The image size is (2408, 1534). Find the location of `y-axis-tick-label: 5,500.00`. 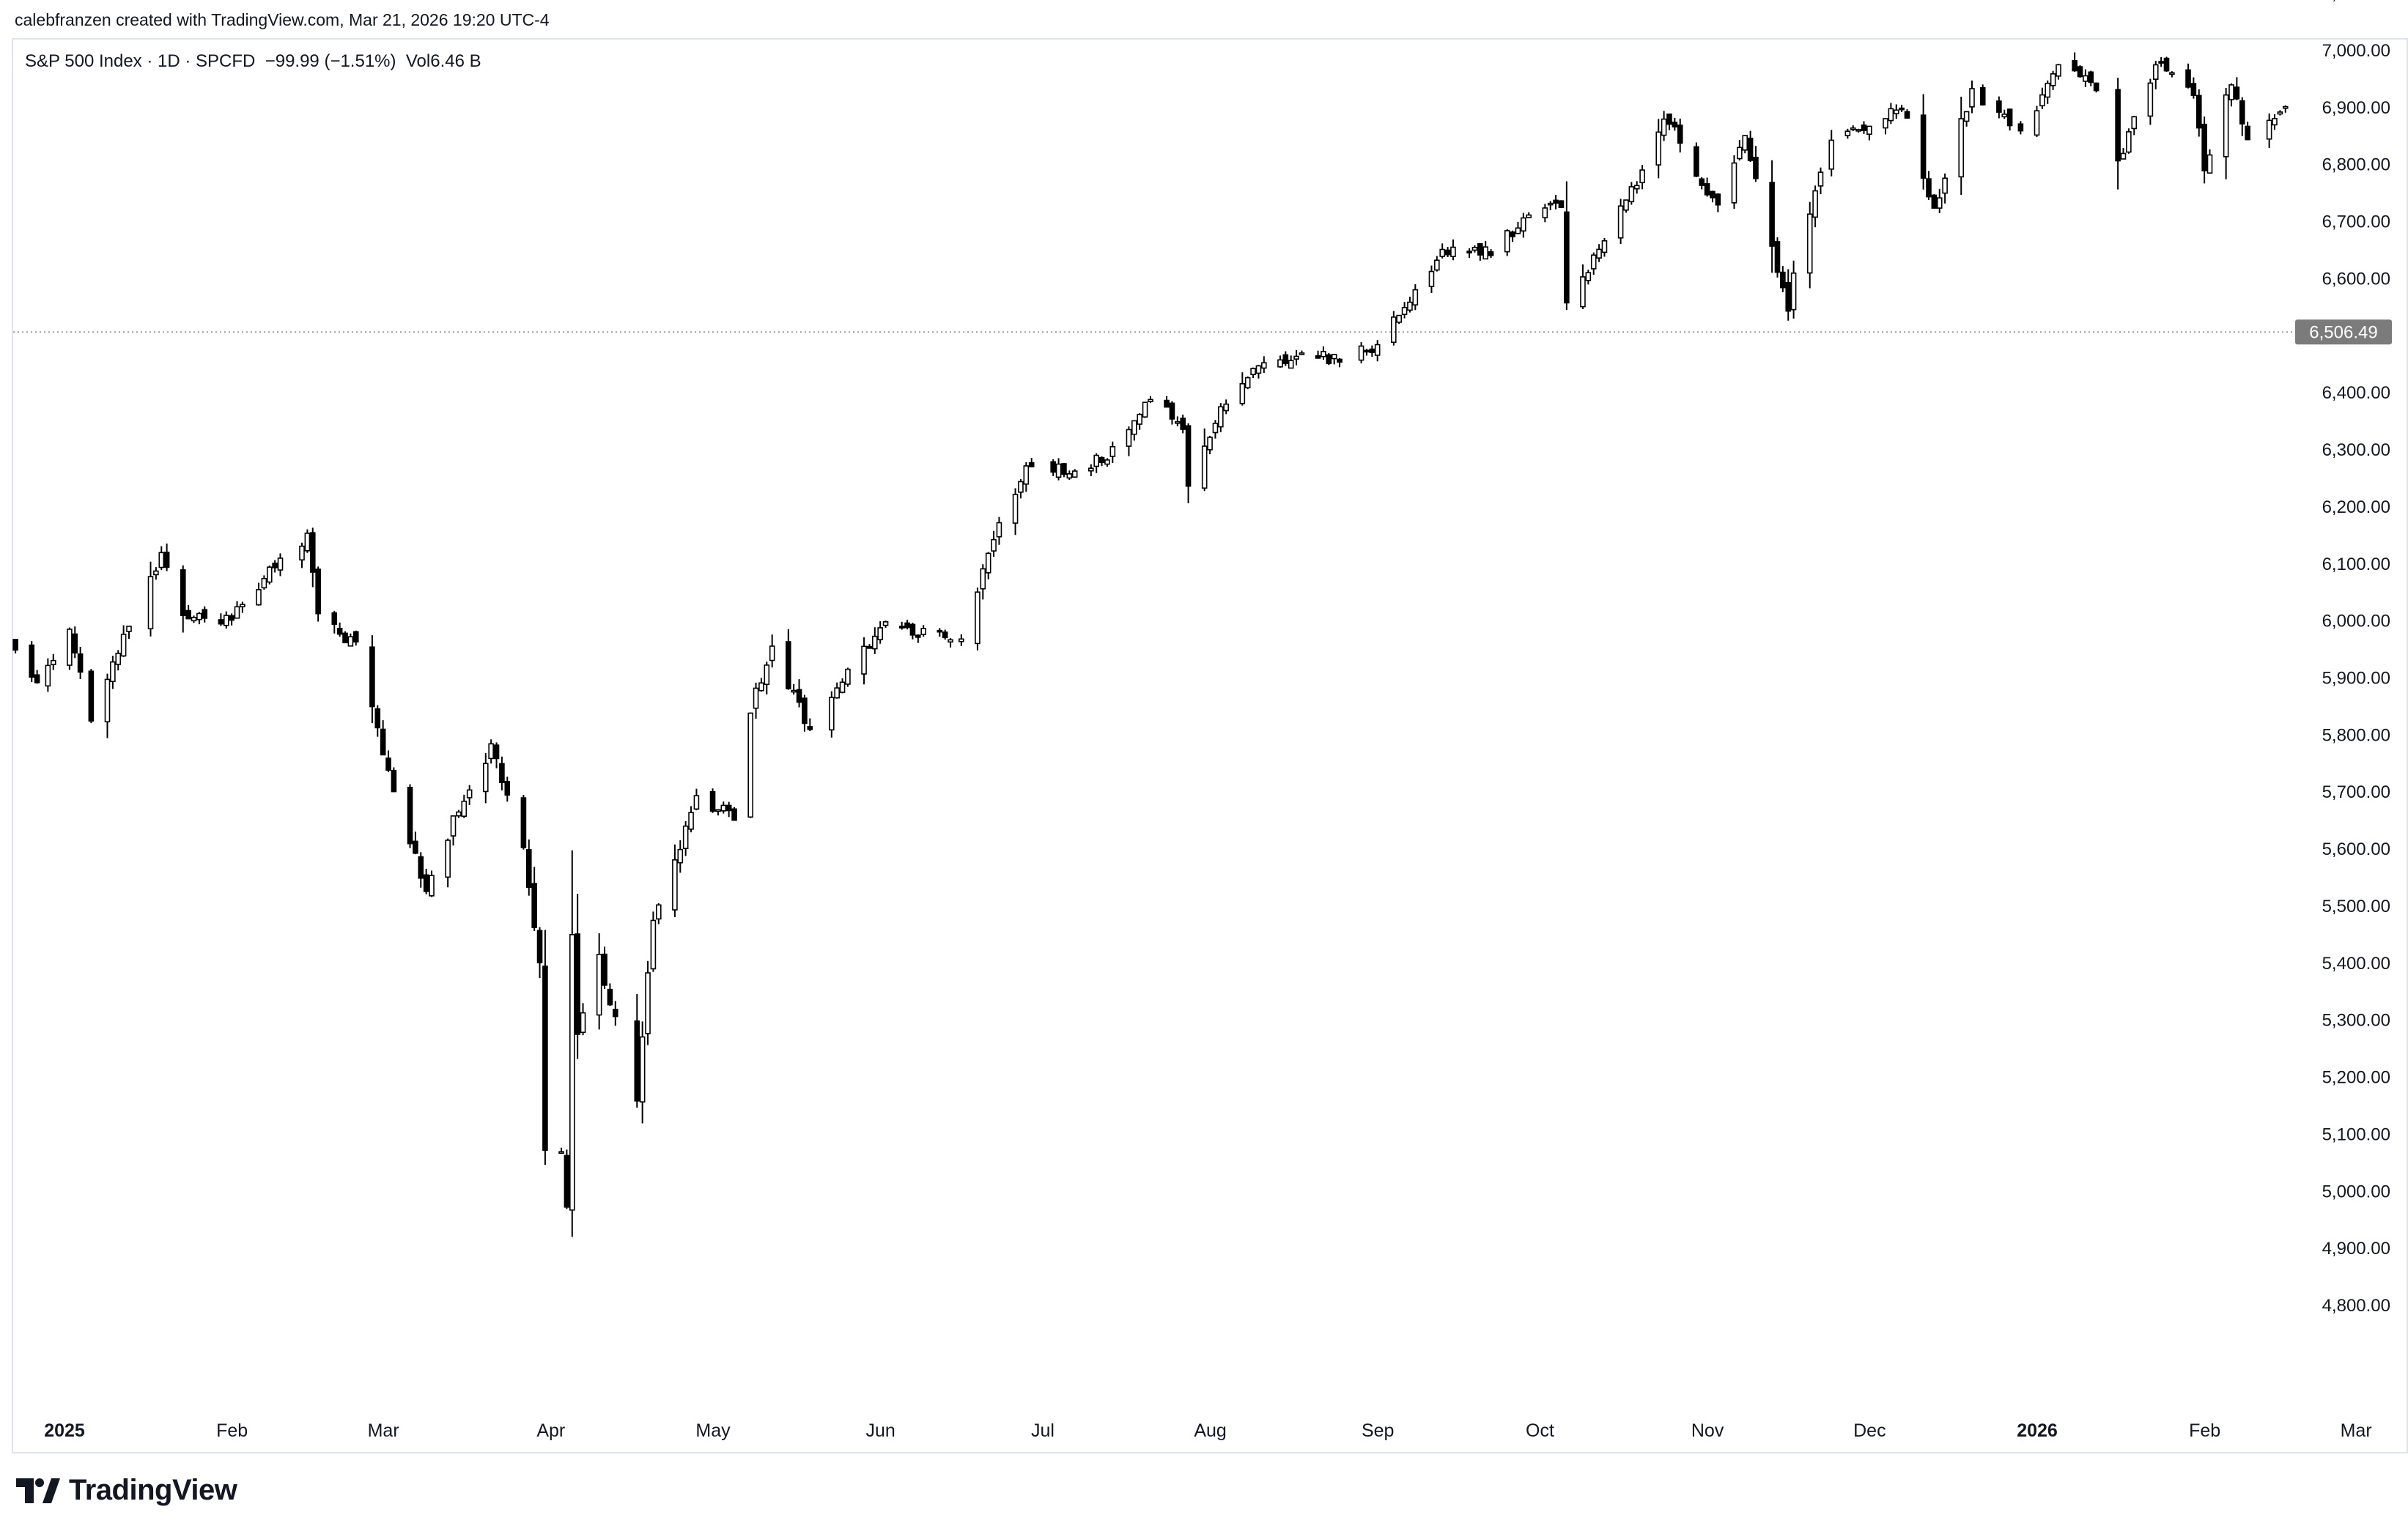

y-axis-tick-label: 5,500.00 is located at coordinates (2356, 907).